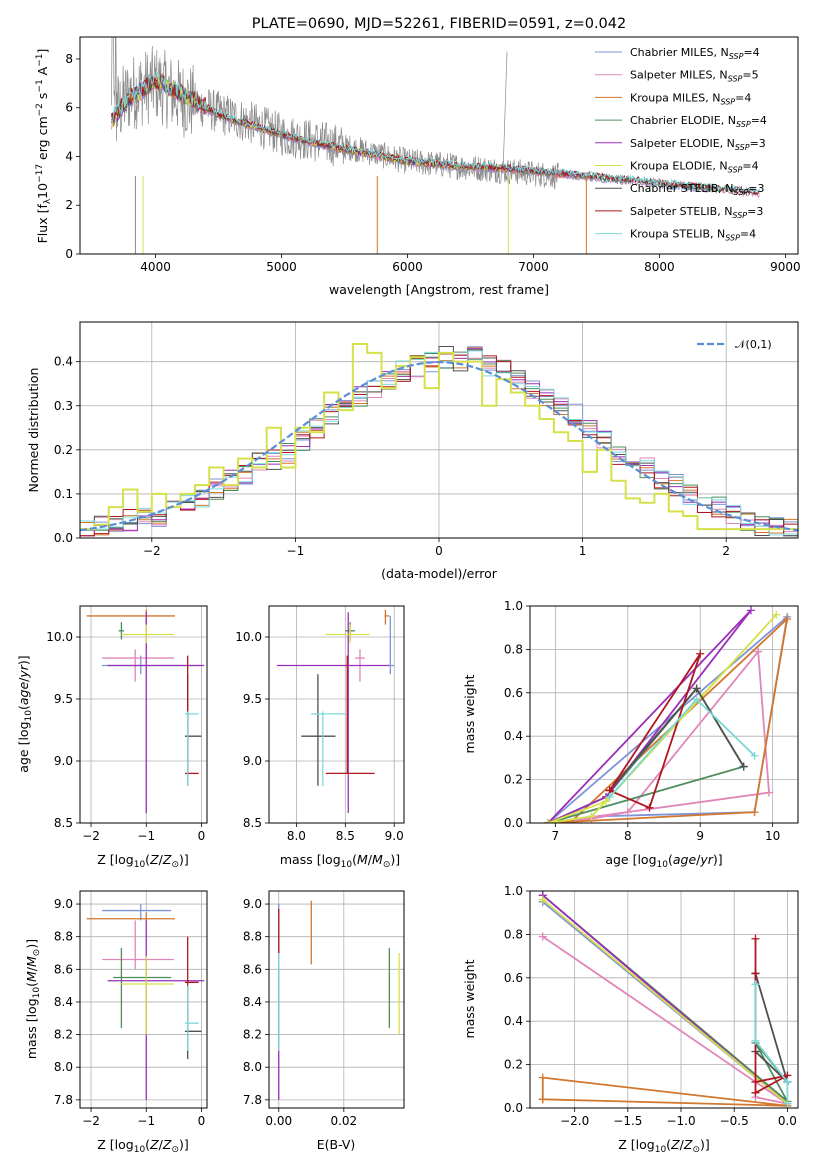 The image size is (819, 1170). Describe the element at coordinates (726, 551) in the screenshot. I see `x-tick-label: 2` at that location.